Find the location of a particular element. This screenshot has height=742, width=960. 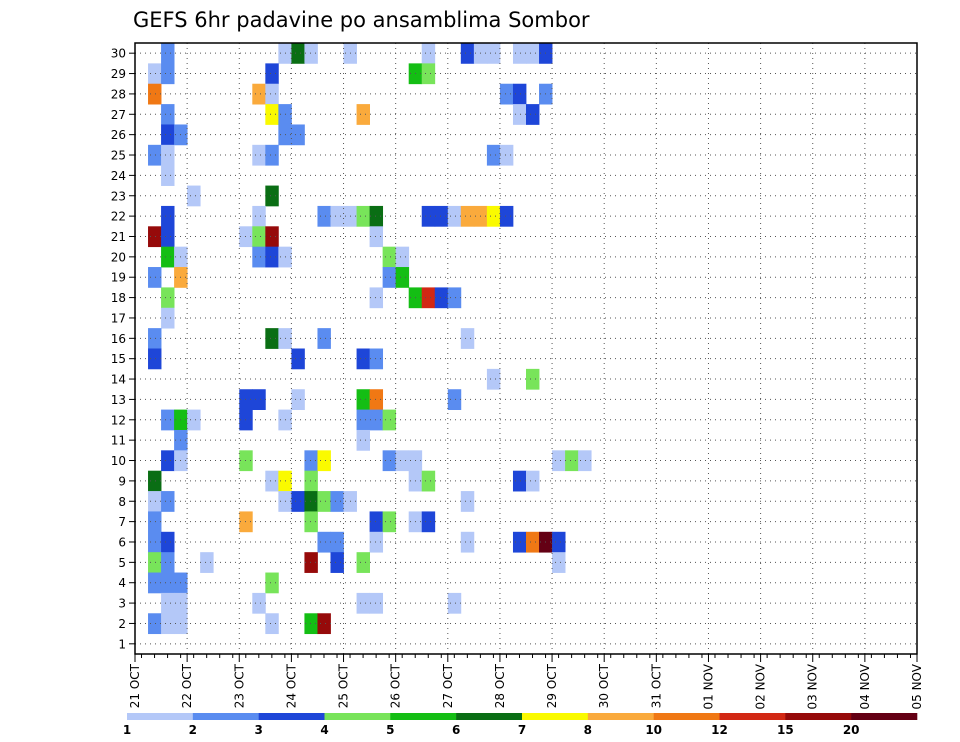

x-tick-label: 31 OCT is located at coordinates (656, 685).